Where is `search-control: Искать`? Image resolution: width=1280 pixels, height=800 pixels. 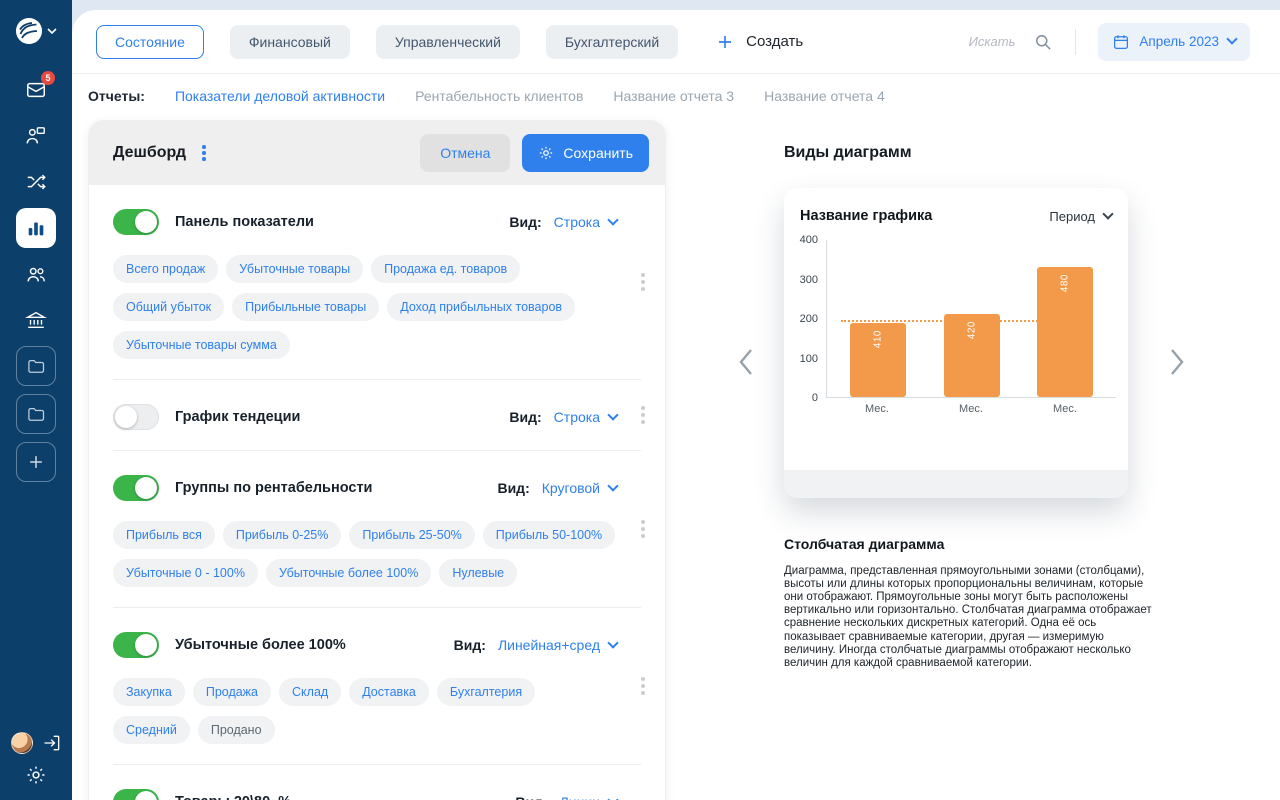
search-control: Искать is located at coordinates (1011, 42).